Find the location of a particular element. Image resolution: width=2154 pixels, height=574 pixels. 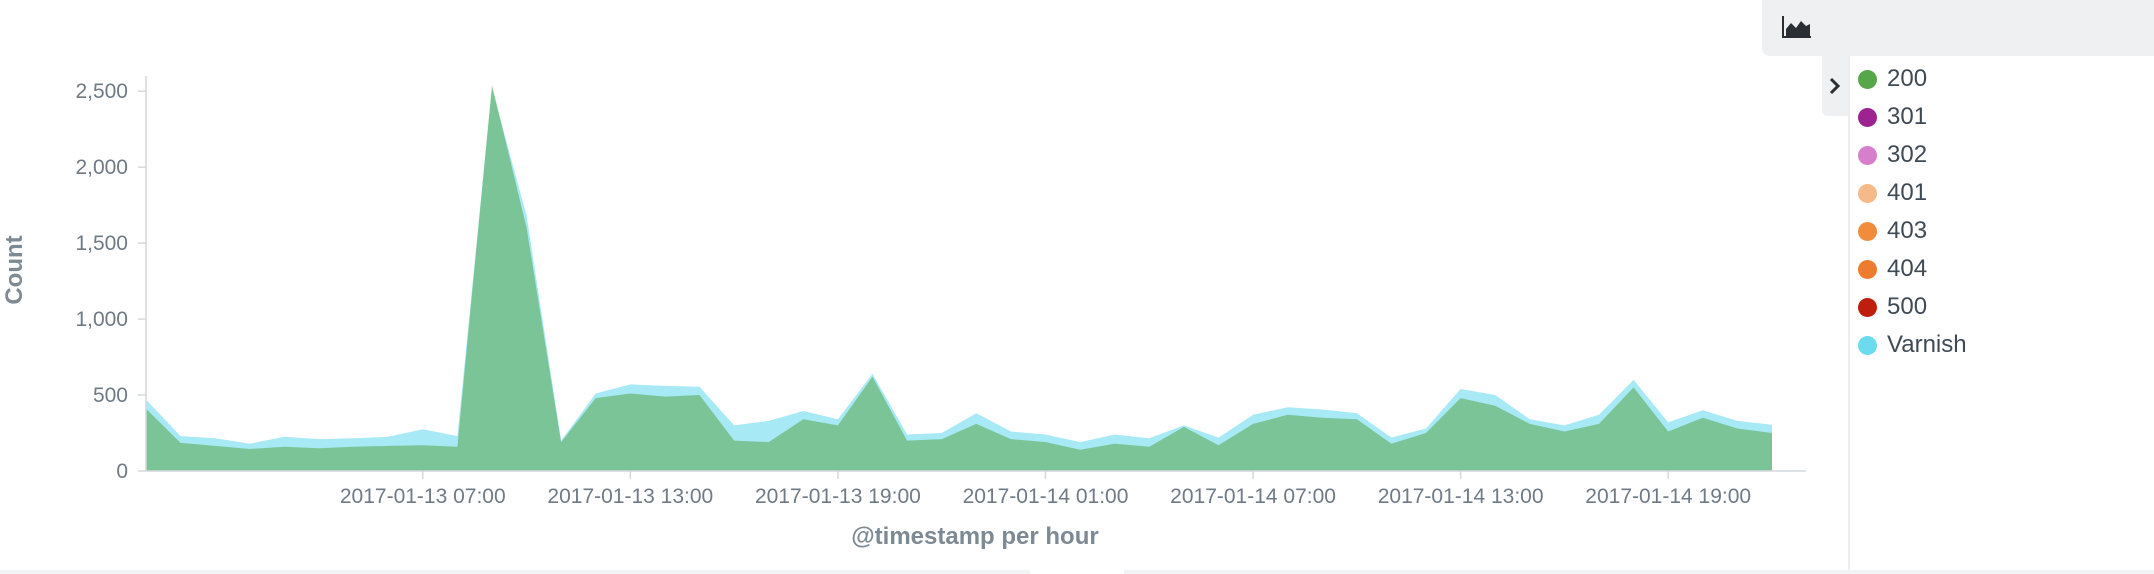

legend-list: 200 301 302 401 403 404 500 Varnish is located at coordinates (1912, 212).